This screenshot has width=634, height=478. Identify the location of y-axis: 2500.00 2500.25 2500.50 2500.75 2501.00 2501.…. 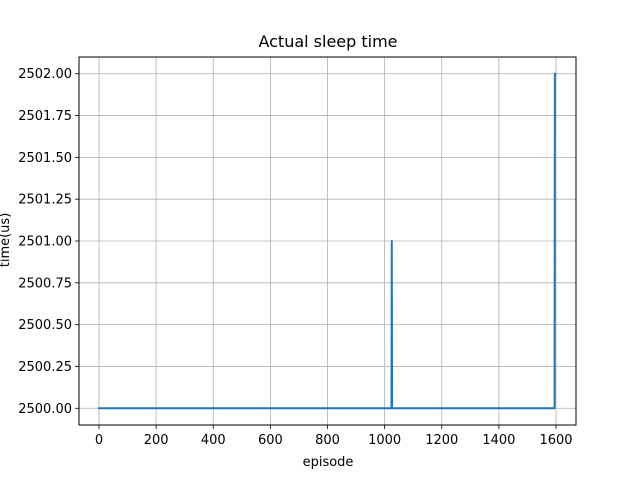
(48, 242).